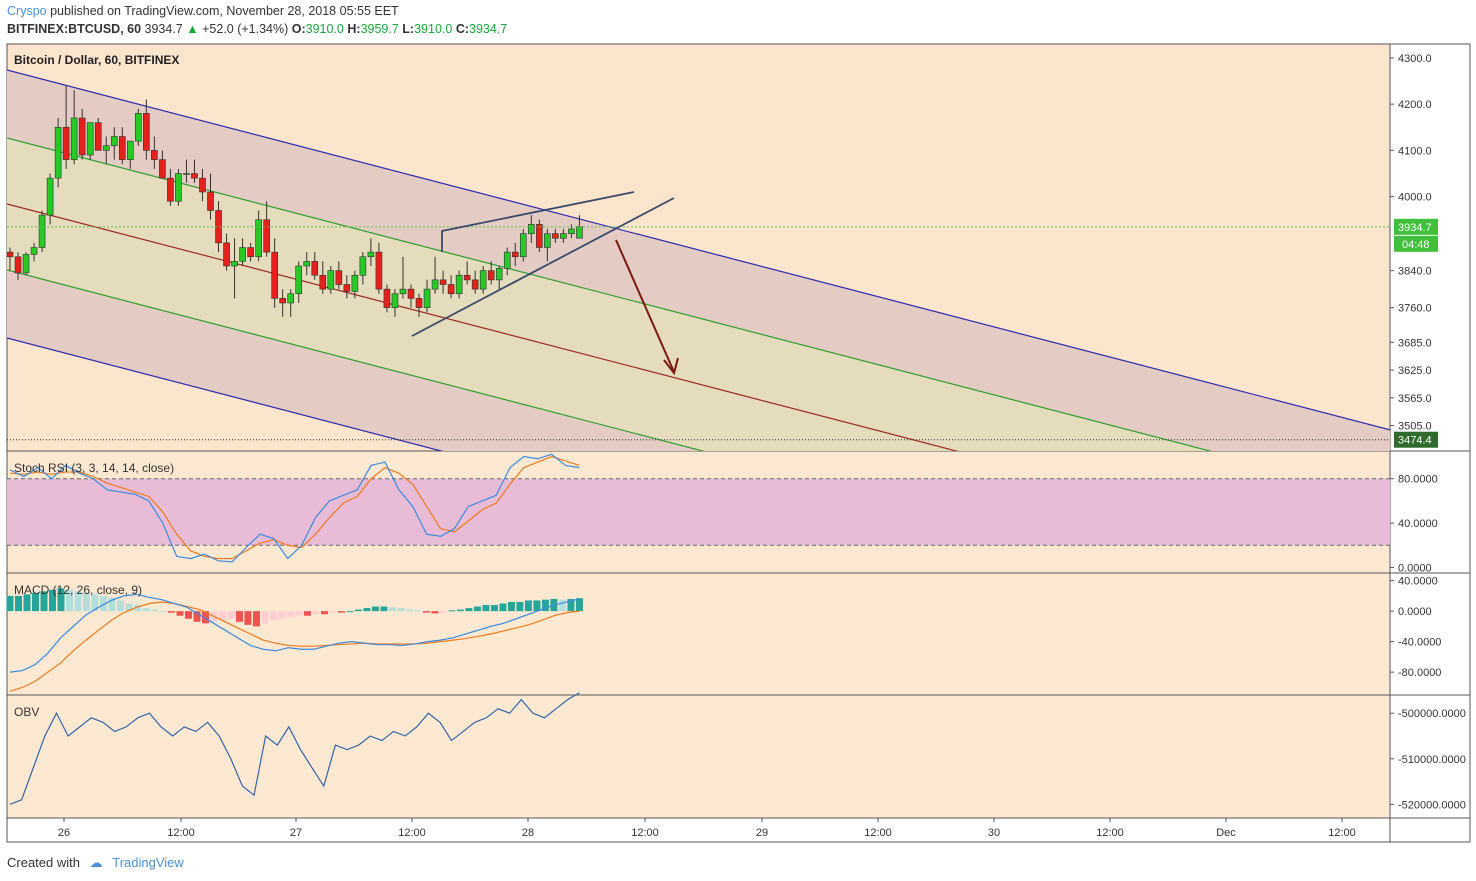 The width and height of the screenshot is (1476, 881). What do you see at coordinates (1415, 198) in the screenshot?
I see `price-tick-label: 4000.0` at bounding box center [1415, 198].